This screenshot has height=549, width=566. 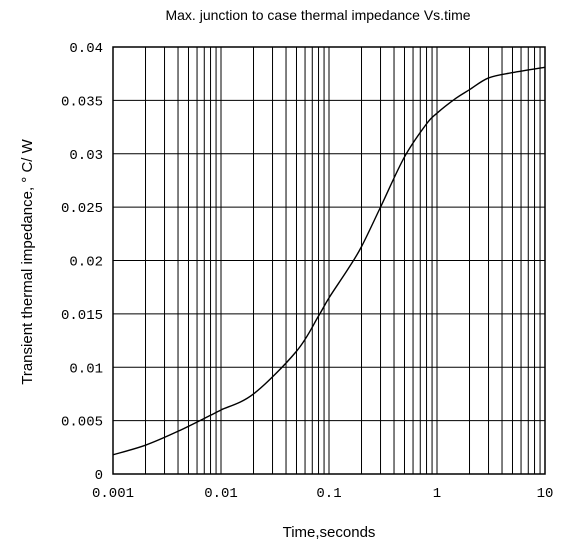 What do you see at coordinates (82, 316) in the screenshot?
I see `y-tick-label: 0.015` at bounding box center [82, 316].